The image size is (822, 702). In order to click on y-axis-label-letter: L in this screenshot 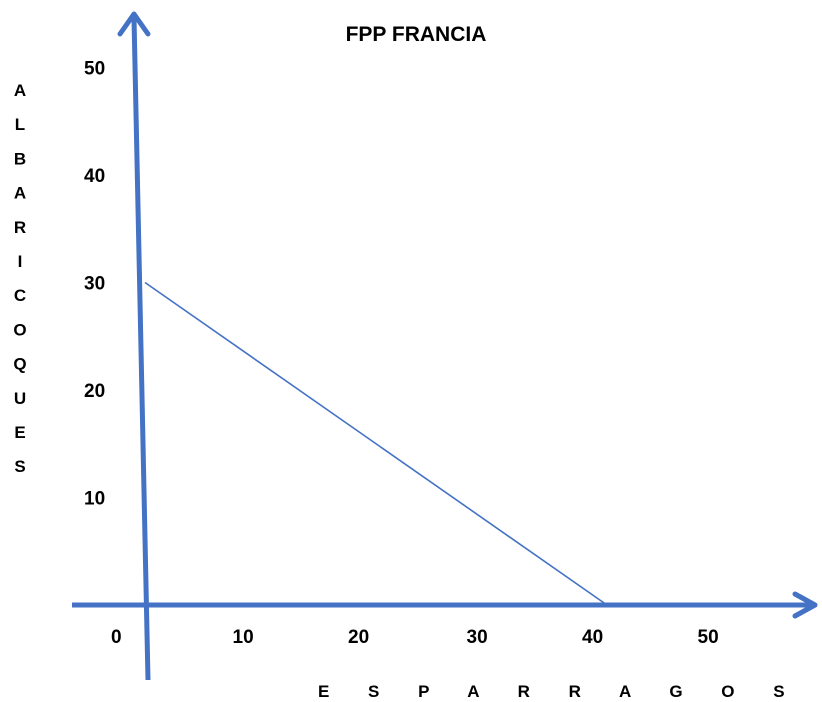, I will do `click(20, 124)`.